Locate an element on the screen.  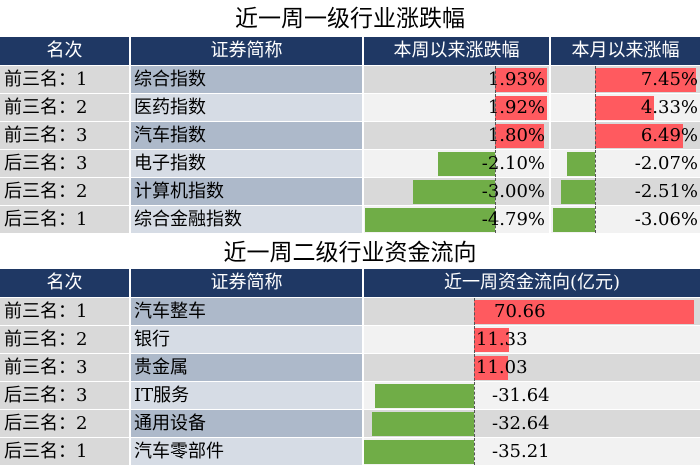
value-label: 1.80% is located at coordinates (516, 135).